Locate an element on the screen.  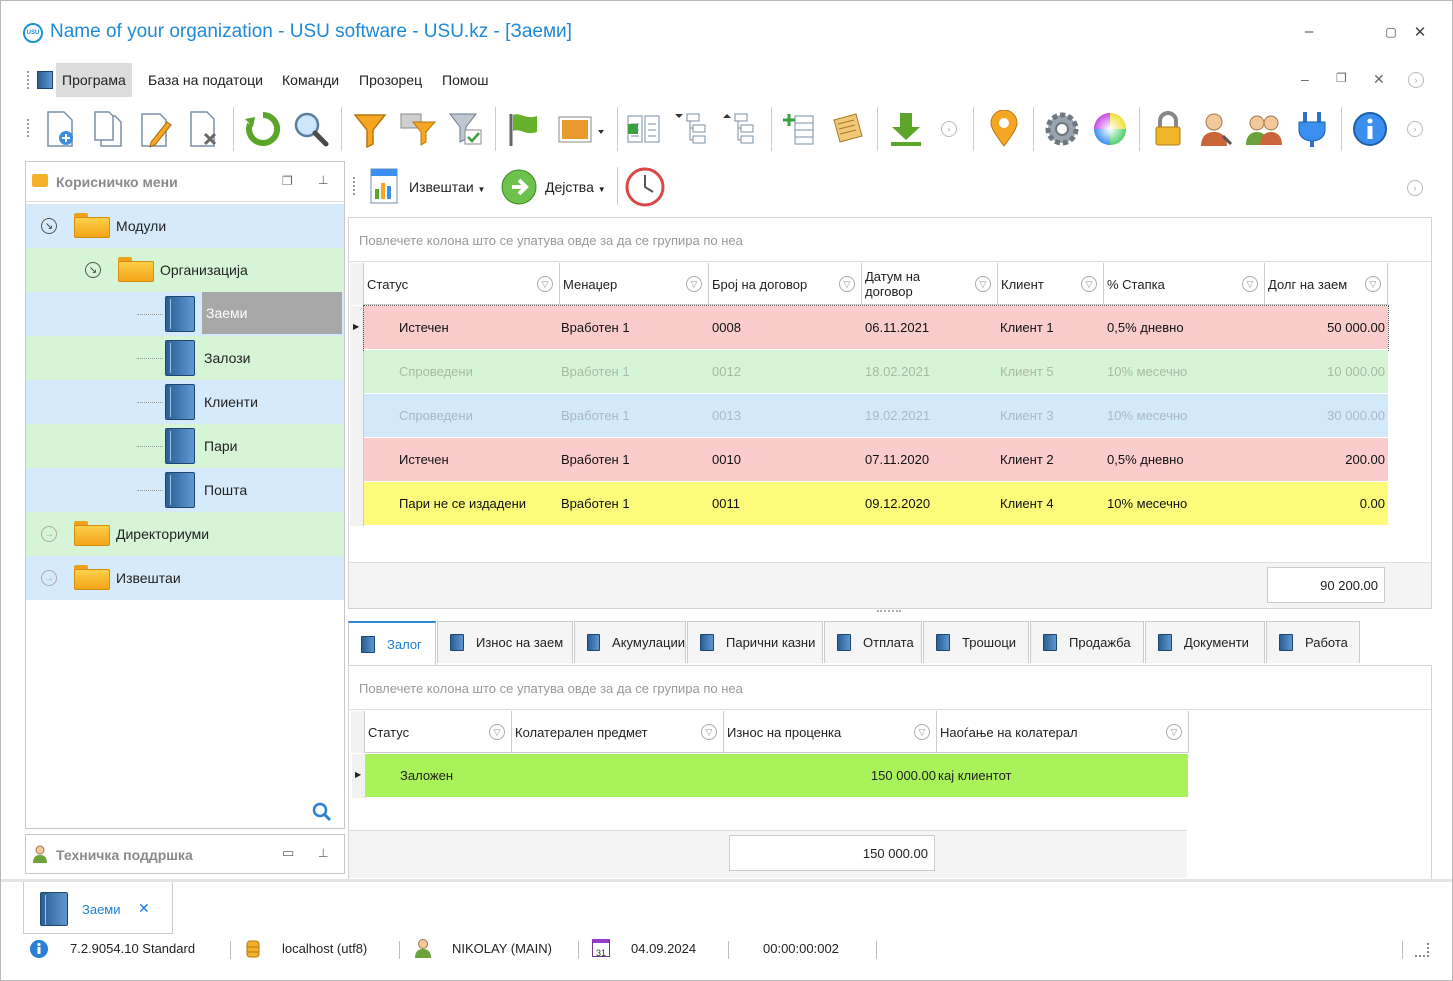
tab-8: Работа is located at coordinates (1313, 642).